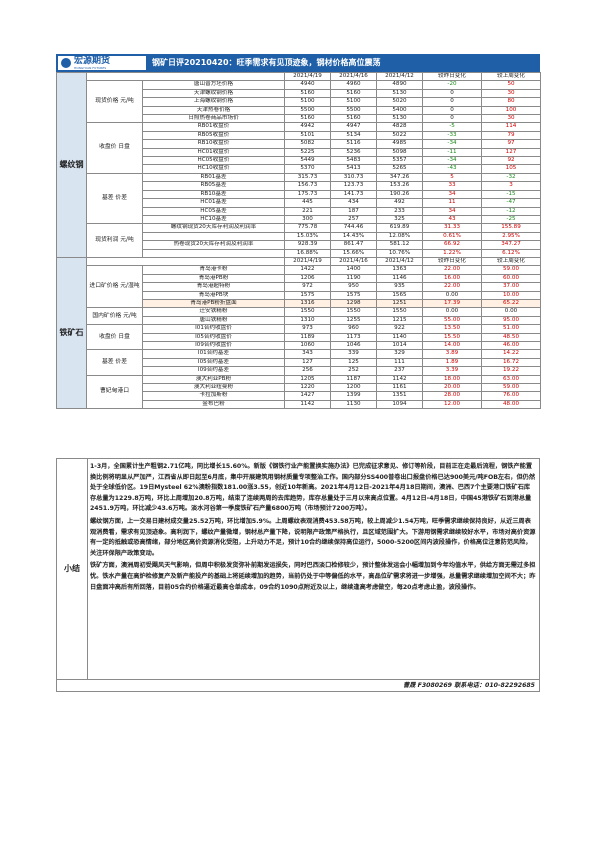  What do you see at coordinates (213, 371) in the screenshot?
I see `row-label: I09合约基差` at bounding box center [213, 371].